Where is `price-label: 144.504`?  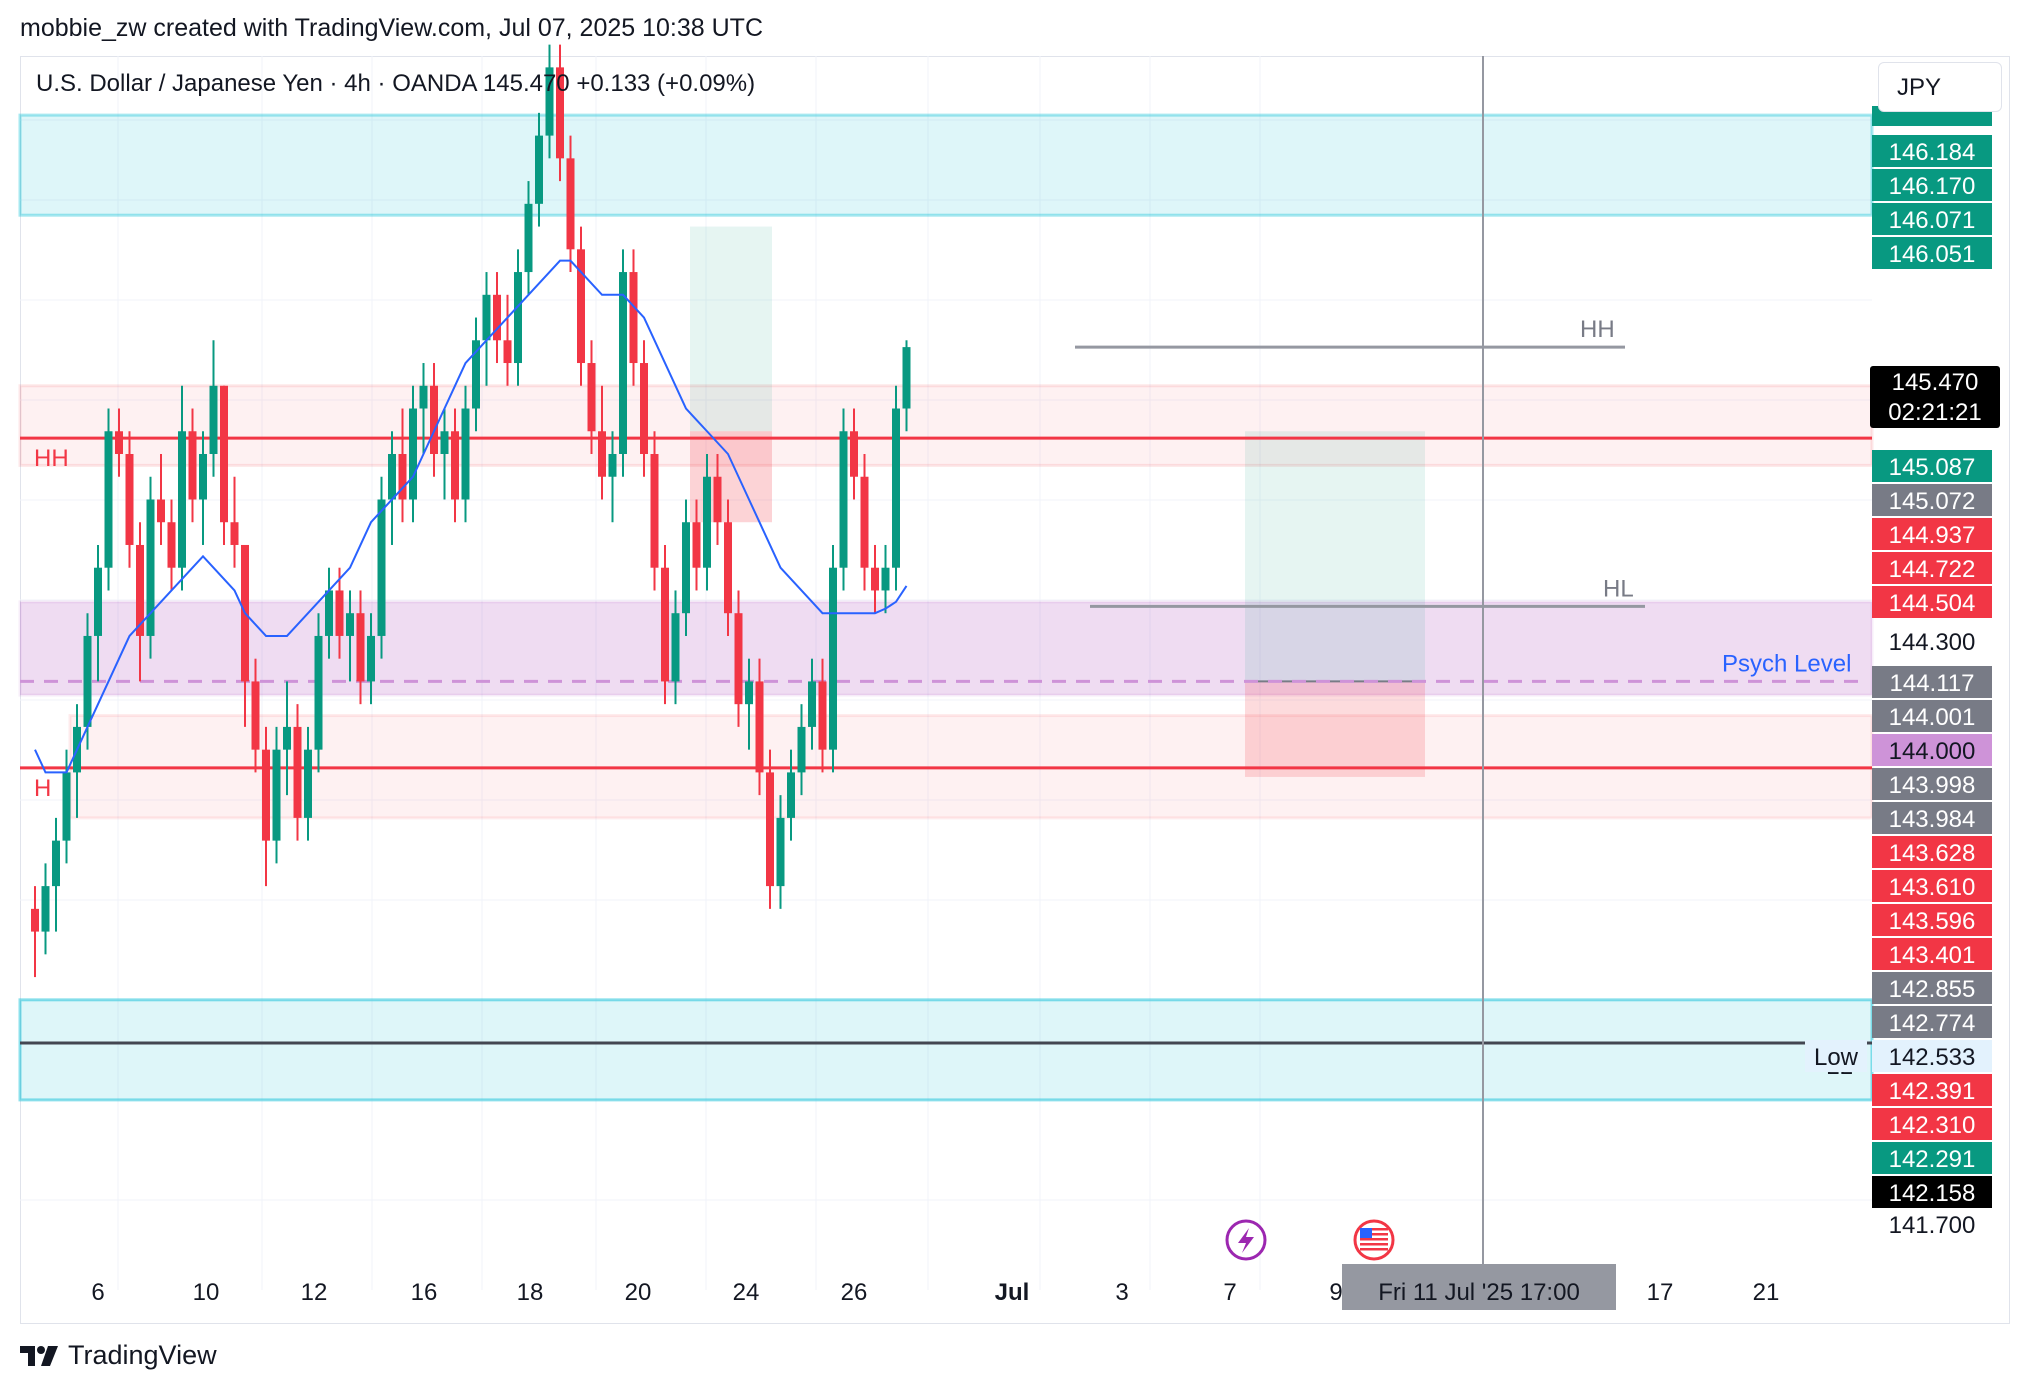 price-label: 144.504 is located at coordinates (1932, 602).